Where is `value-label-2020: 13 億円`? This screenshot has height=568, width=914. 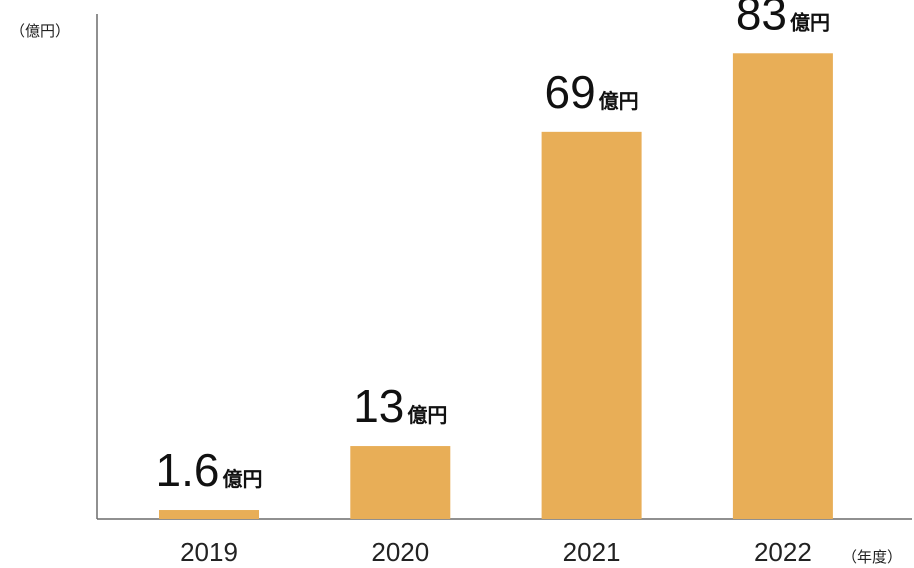 value-label-2020: 13 億円 is located at coordinates (400, 406).